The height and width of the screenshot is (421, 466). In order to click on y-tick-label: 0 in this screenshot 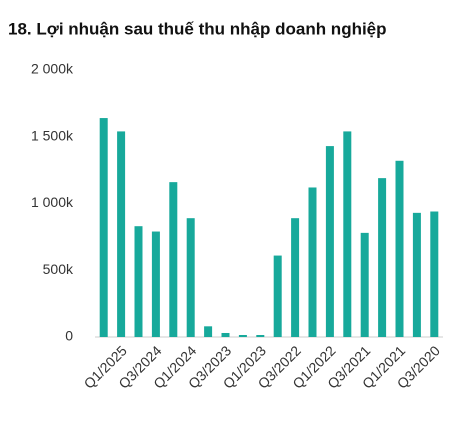, I will do `click(69, 336)`.